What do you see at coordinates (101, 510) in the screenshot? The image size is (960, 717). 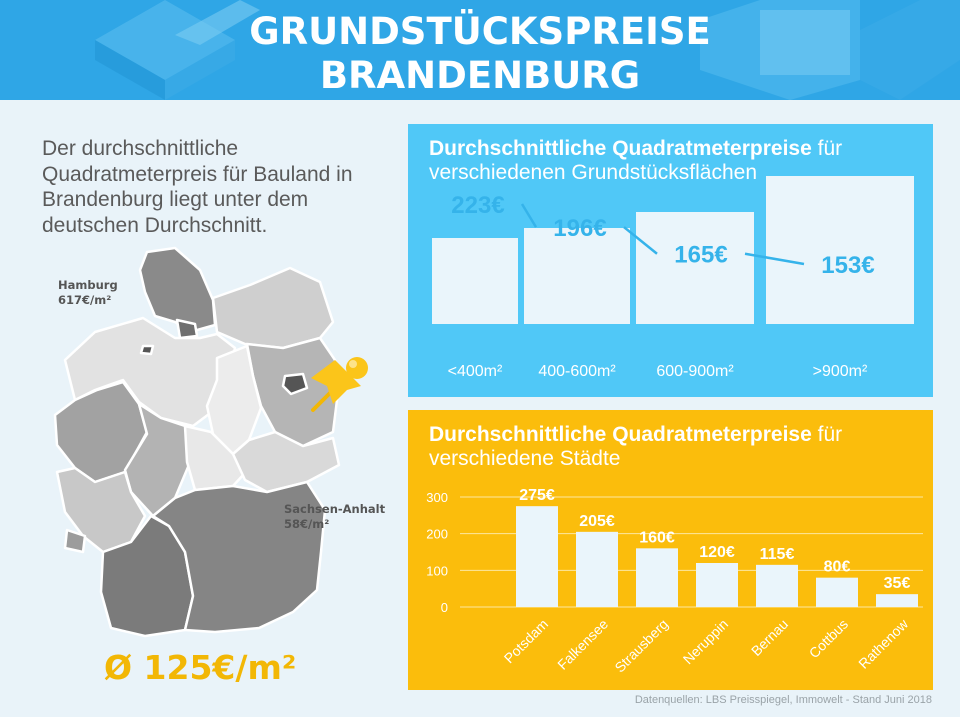 I see `region-rheinland-pfalz` at bounding box center [101, 510].